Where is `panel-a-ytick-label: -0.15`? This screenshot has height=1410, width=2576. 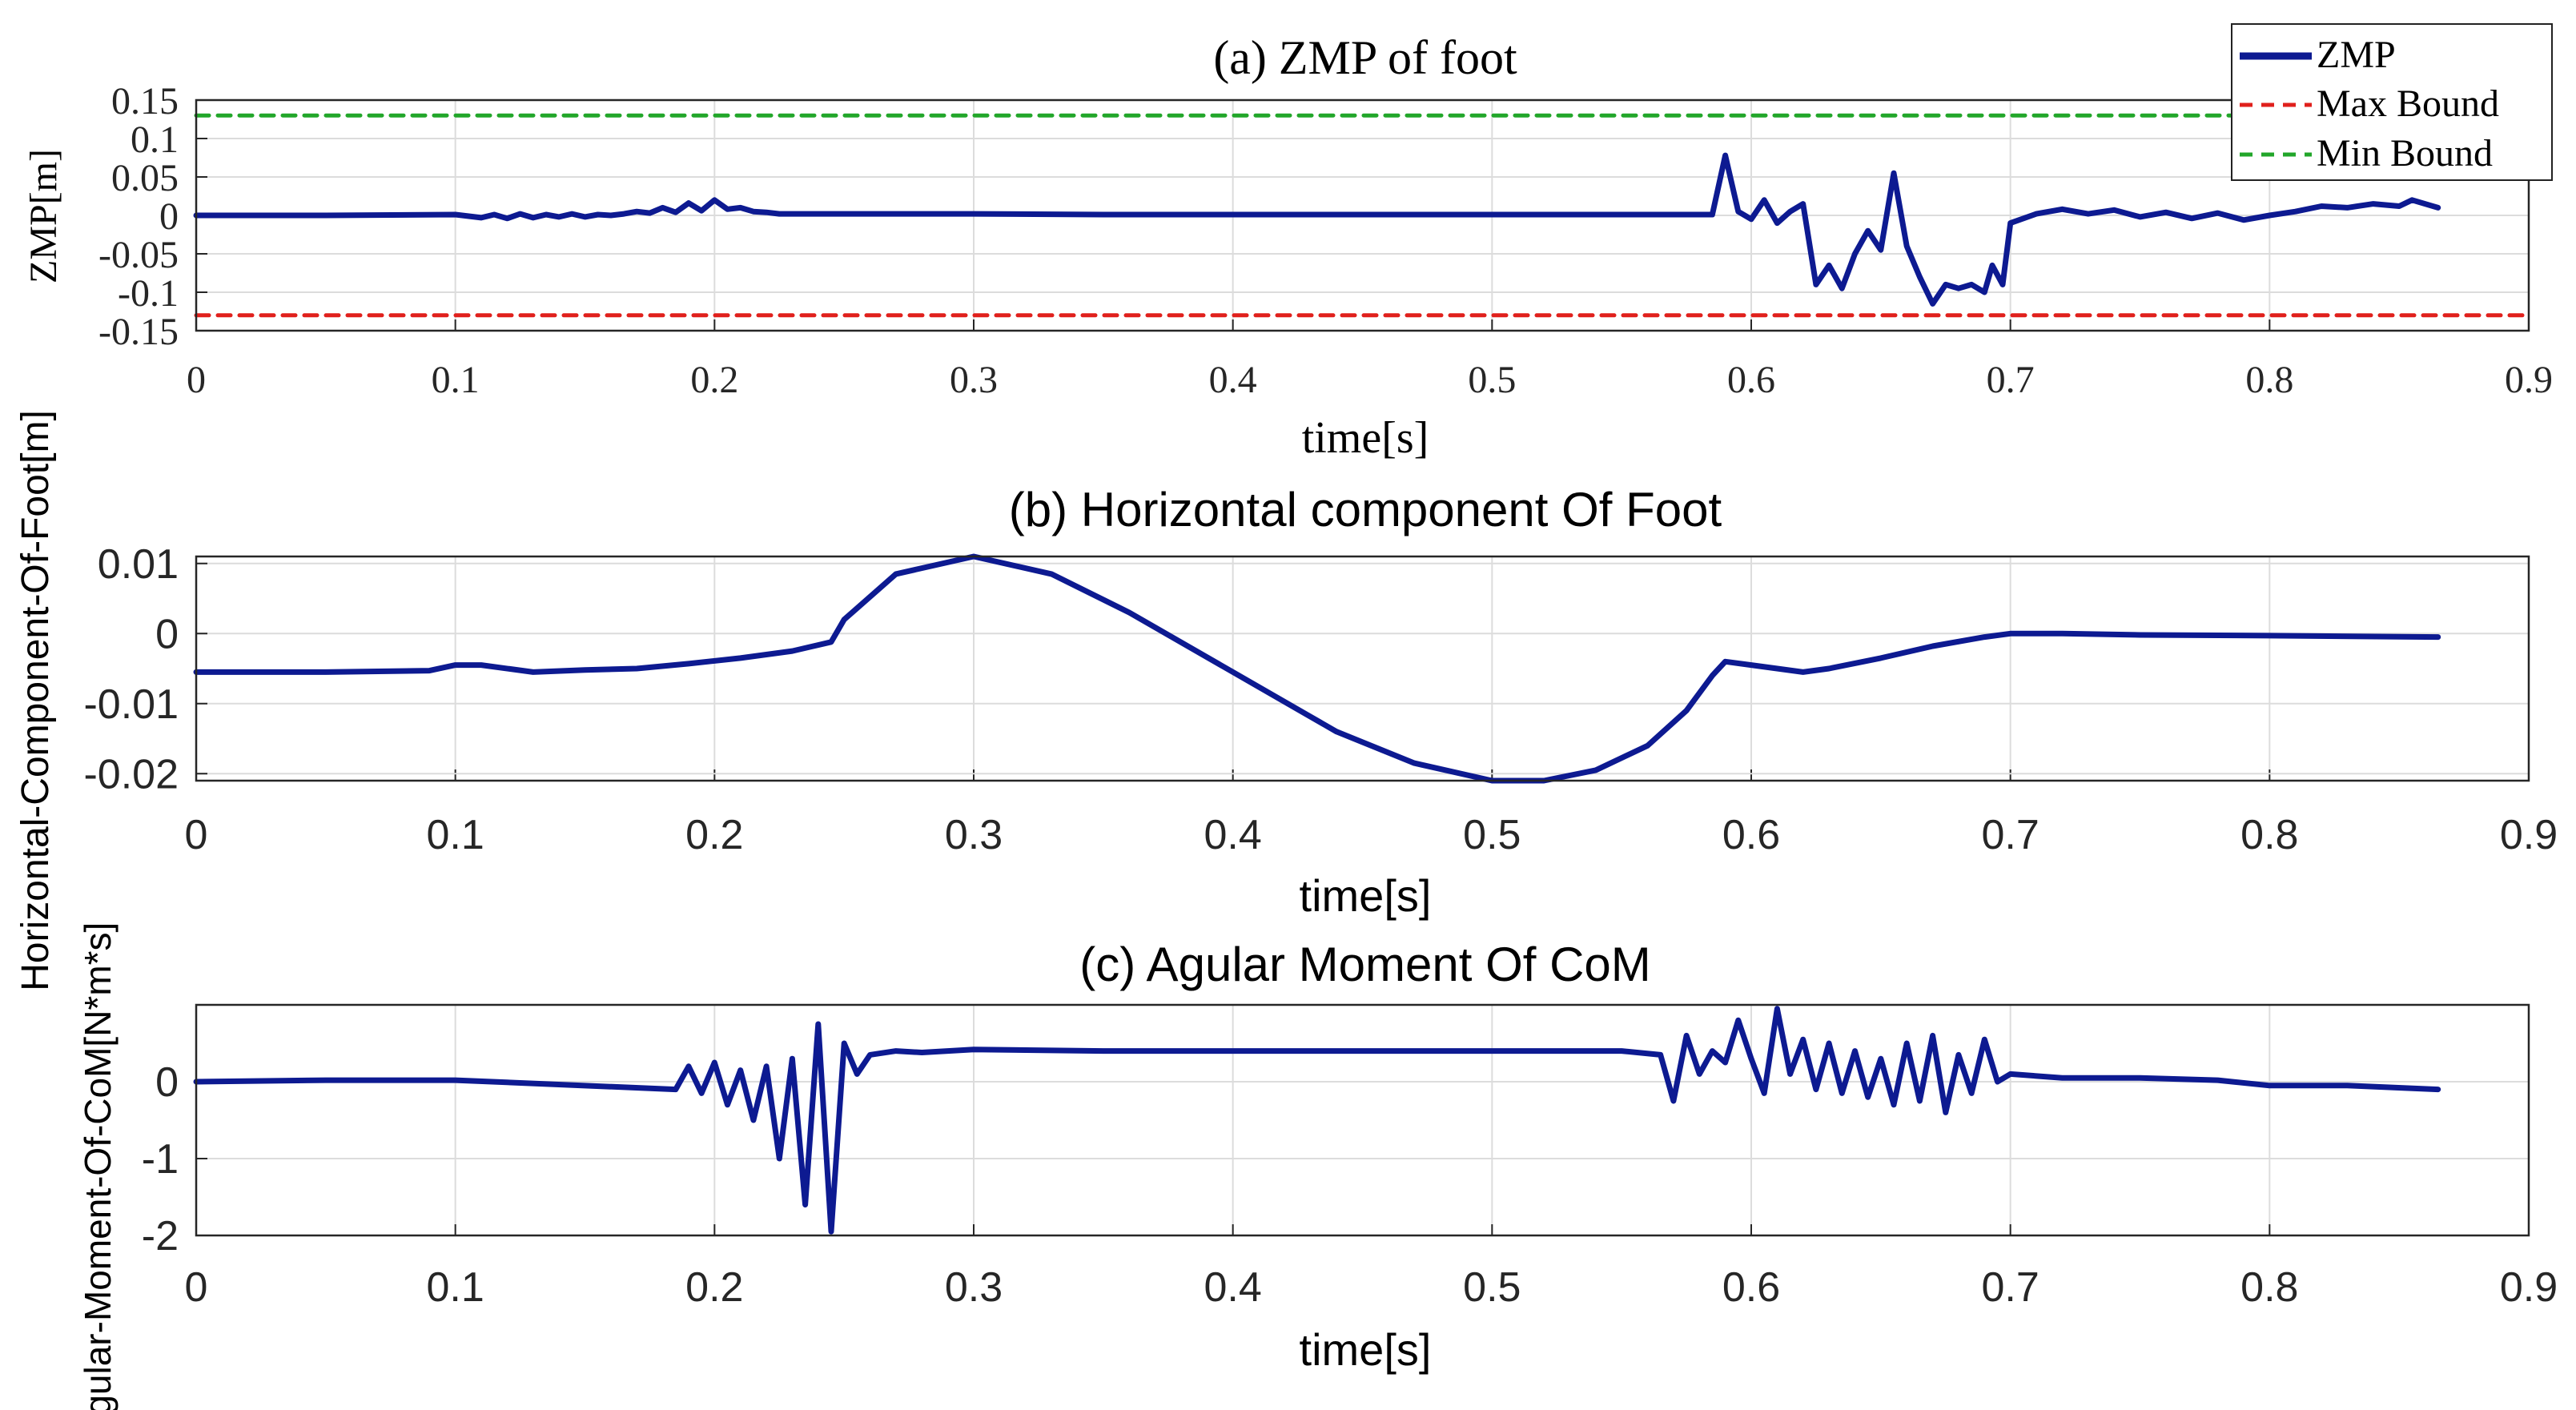 panel-a-ytick-label: -0.15 is located at coordinates (138, 332).